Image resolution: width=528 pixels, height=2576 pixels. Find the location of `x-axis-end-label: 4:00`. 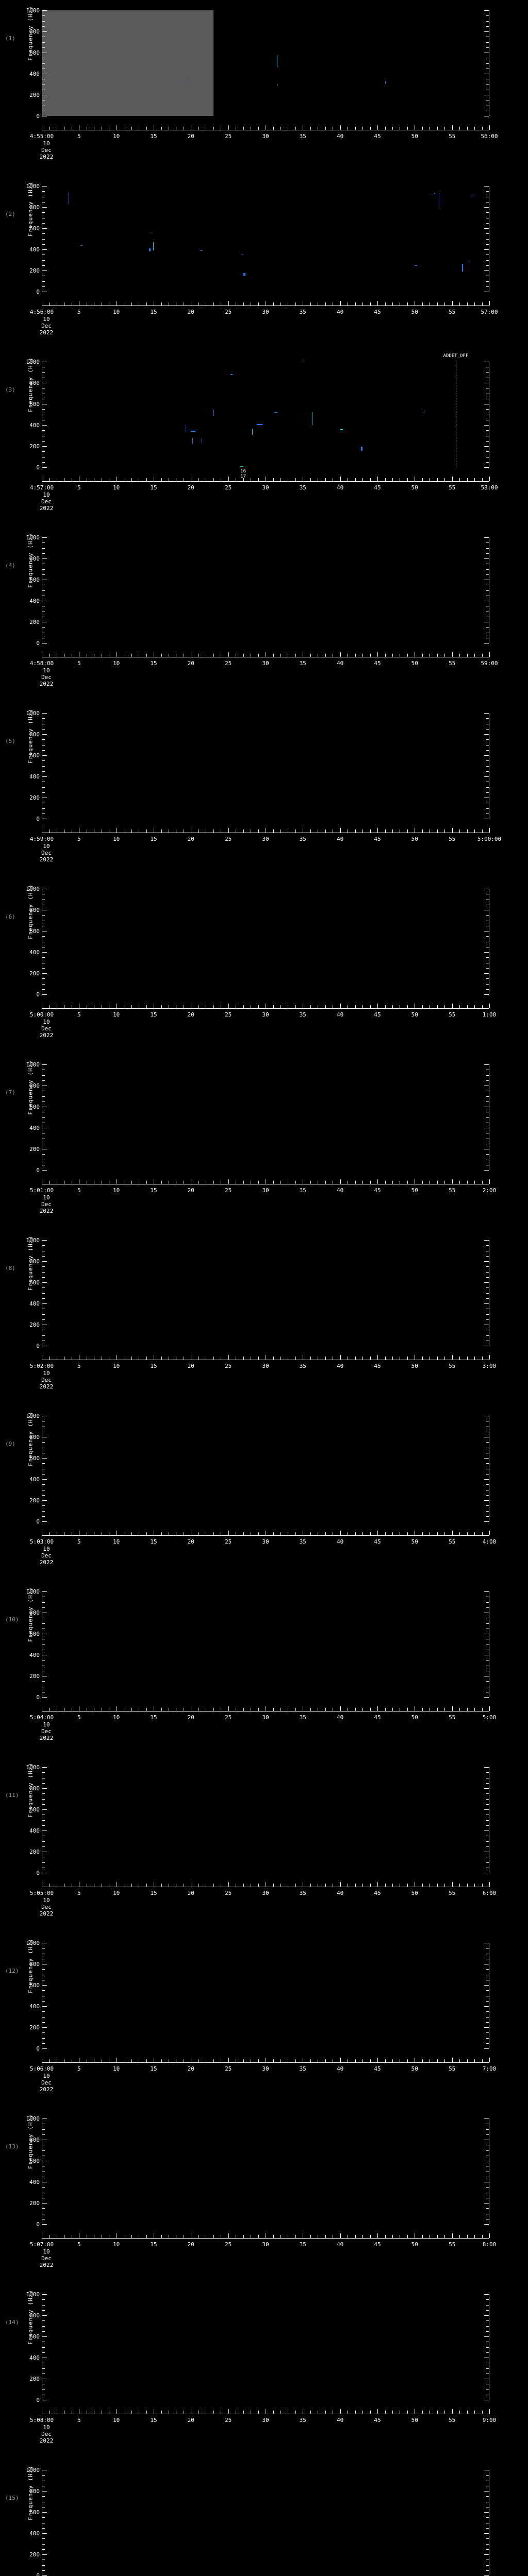

x-axis-end-label: 4:00 is located at coordinates (489, 1541).